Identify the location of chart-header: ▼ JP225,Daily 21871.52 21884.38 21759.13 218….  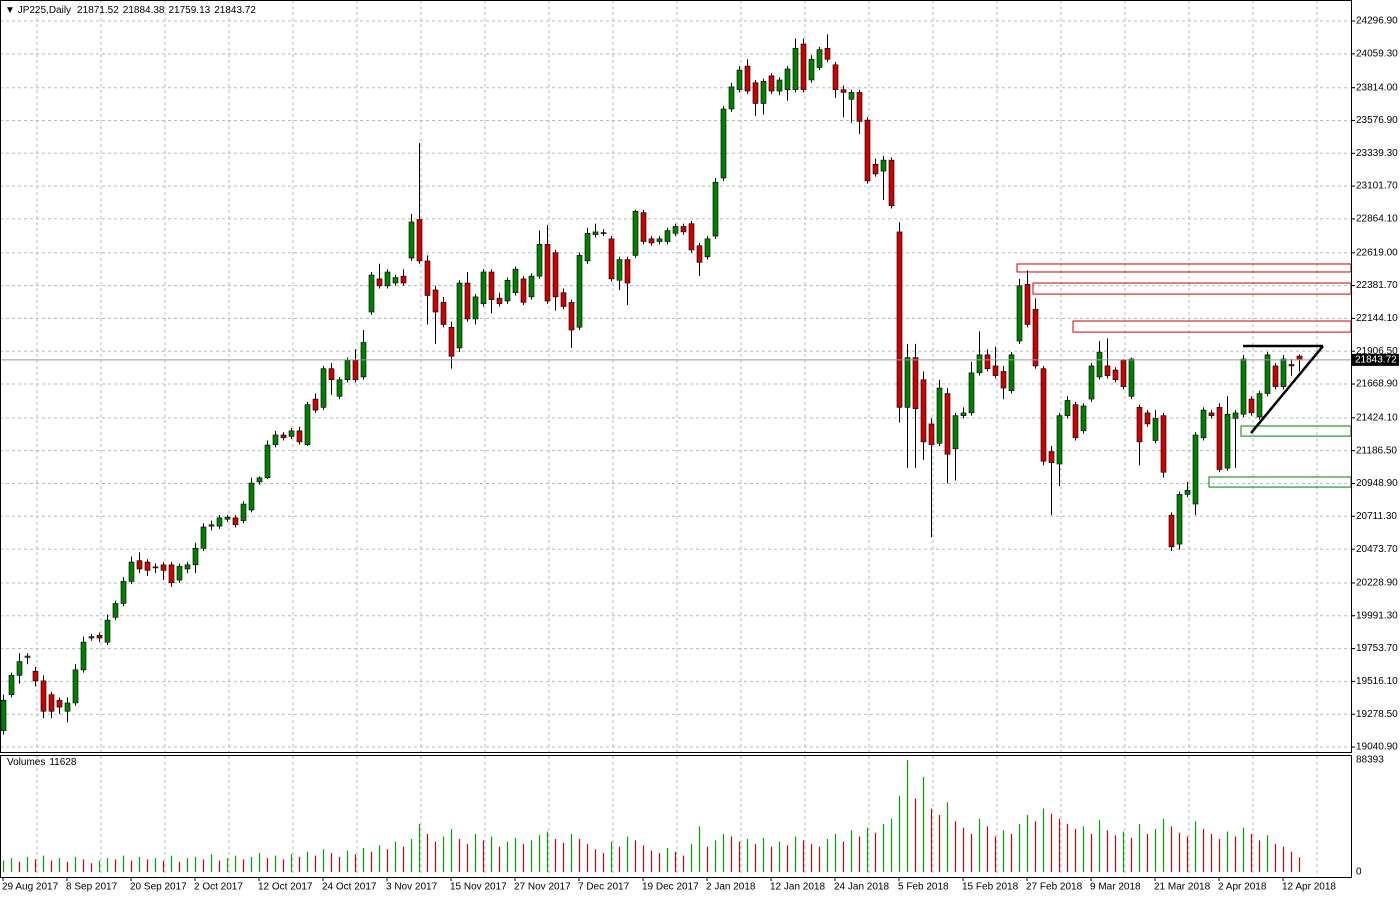
(130, 10).